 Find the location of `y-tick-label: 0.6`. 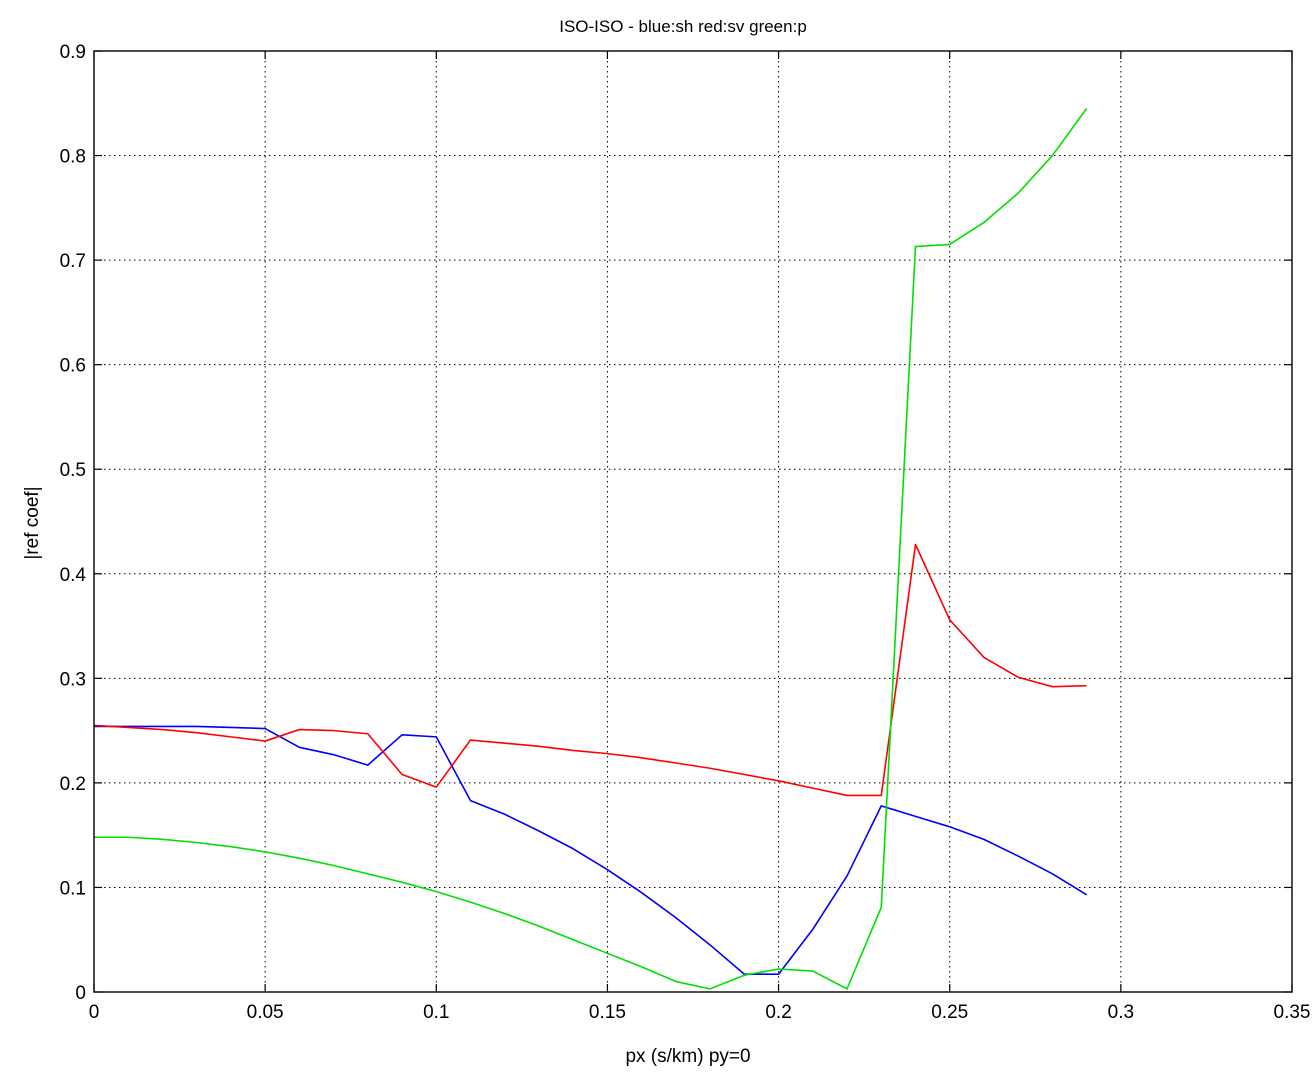

y-tick-label: 0.6 is located at coordinates (73, 366).